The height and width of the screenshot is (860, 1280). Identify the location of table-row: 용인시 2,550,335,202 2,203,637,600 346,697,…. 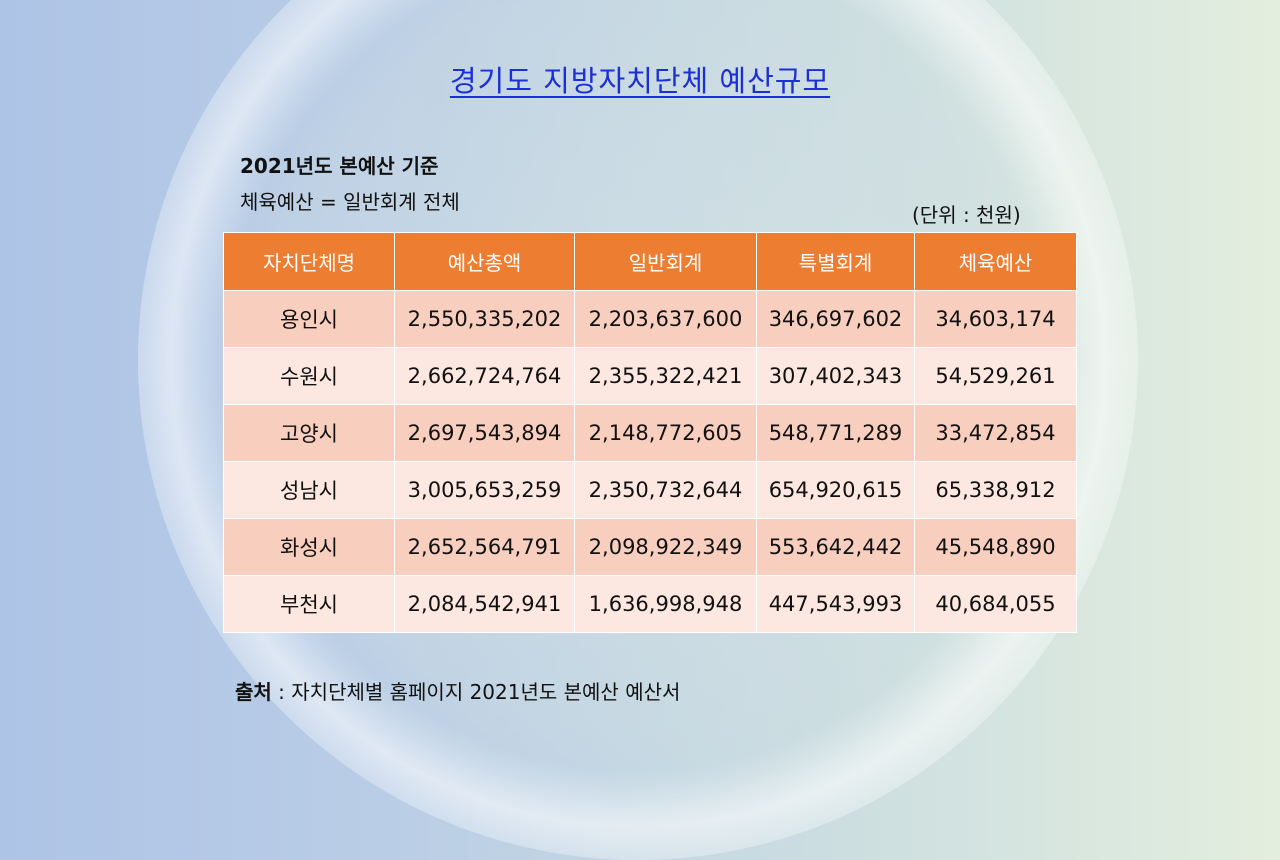
(650, 319).